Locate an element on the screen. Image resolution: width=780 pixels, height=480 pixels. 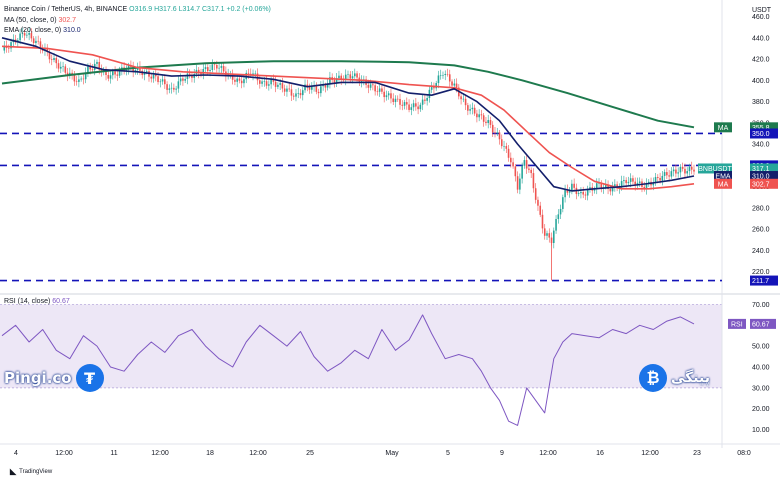
rsi-label-tag is located at coordinates (737, 323).